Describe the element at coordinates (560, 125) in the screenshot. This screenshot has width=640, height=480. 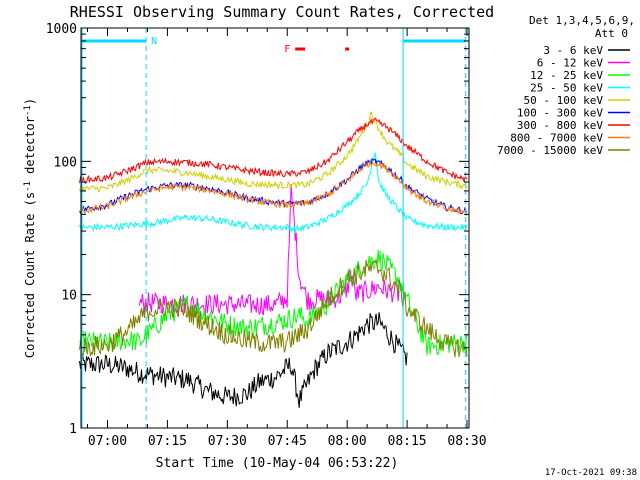
I see `legend-label-6: 300 - 800 keV` at that location.